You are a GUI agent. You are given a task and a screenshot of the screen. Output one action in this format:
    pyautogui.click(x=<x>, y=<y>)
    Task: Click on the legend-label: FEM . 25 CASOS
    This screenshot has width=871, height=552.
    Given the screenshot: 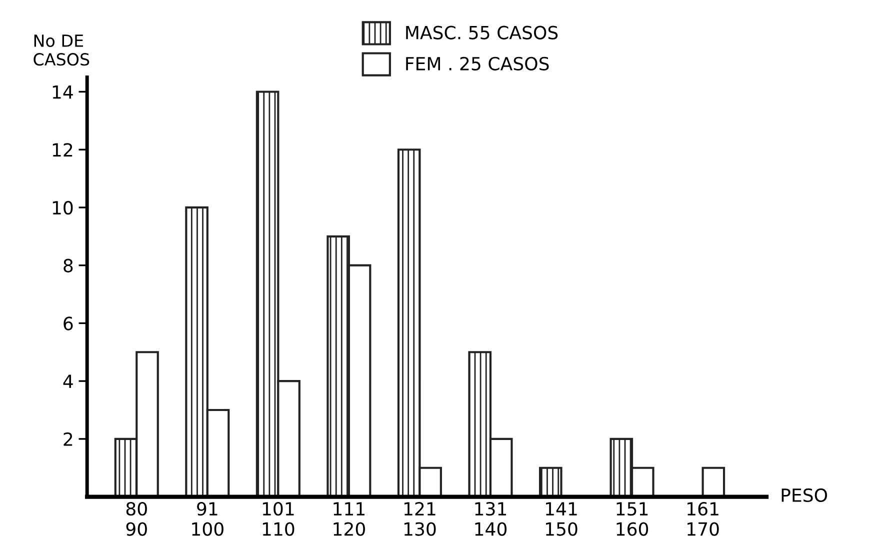 What is the action you would take?
    pyautogui.click(x=477, y=63)
    